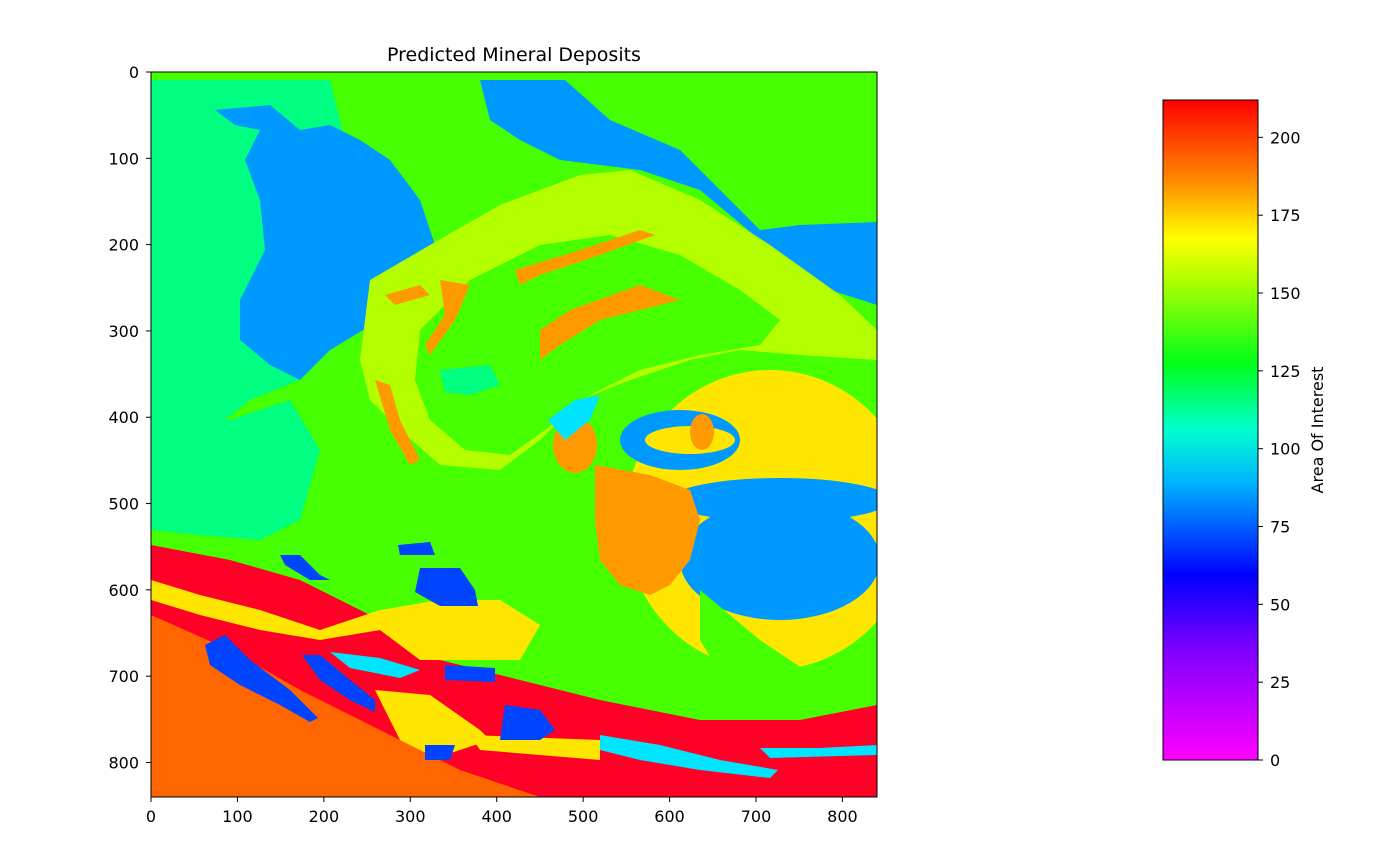  I want to click on region-left-lower, so click(235, 470).